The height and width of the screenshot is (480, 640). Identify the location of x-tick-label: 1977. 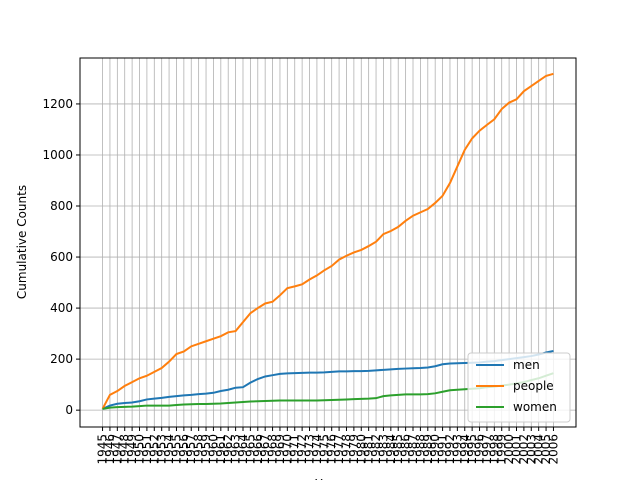
(339, 449).